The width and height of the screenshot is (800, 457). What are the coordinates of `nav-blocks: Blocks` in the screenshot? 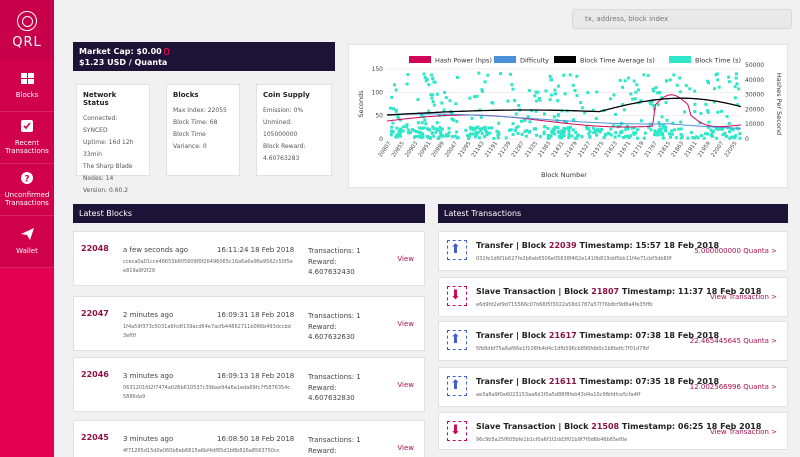 It's located at (27, 86).